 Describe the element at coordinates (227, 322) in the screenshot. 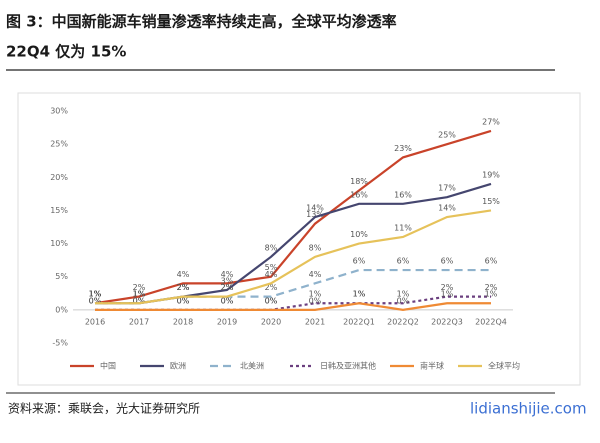

I see `x-tick-label: 2019` at that location.